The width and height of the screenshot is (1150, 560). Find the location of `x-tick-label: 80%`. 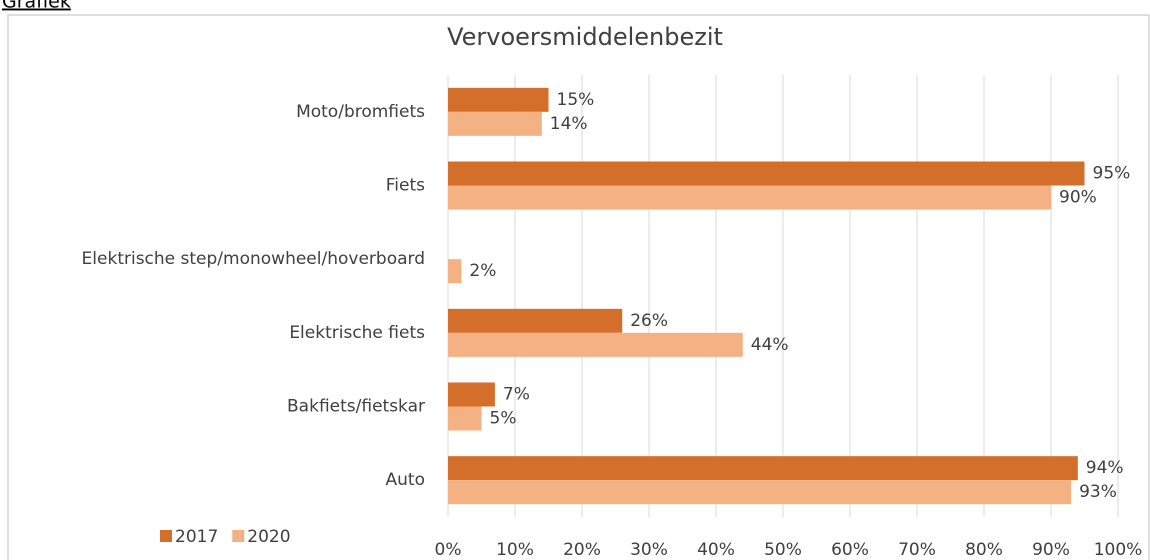

x-tick-label: 80% is located at coordinates (984, 550).